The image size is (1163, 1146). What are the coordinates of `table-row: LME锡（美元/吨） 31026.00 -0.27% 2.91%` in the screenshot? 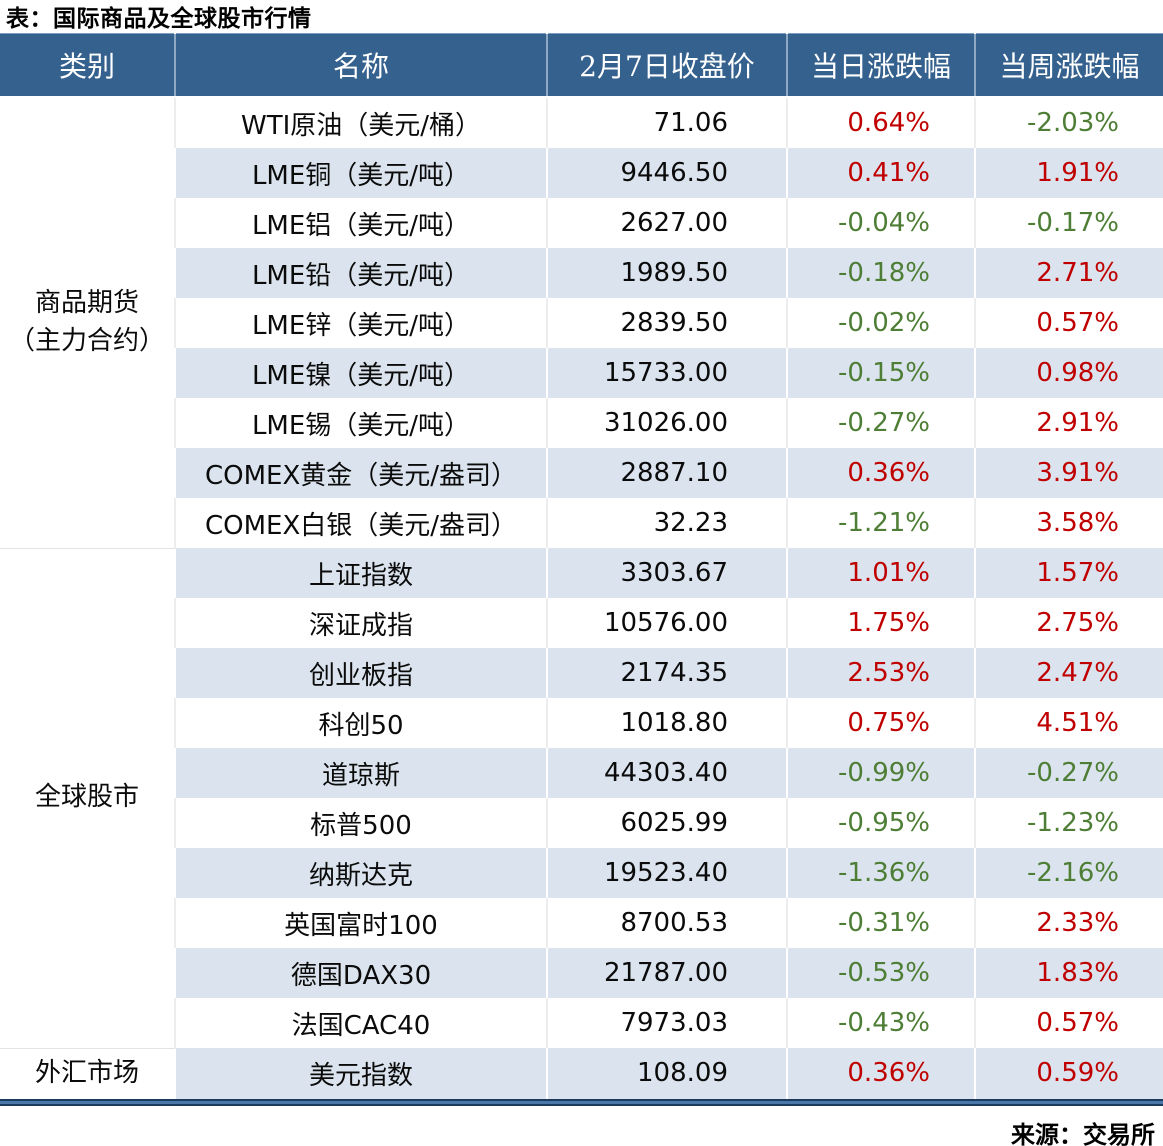 It's located at (581, 423).